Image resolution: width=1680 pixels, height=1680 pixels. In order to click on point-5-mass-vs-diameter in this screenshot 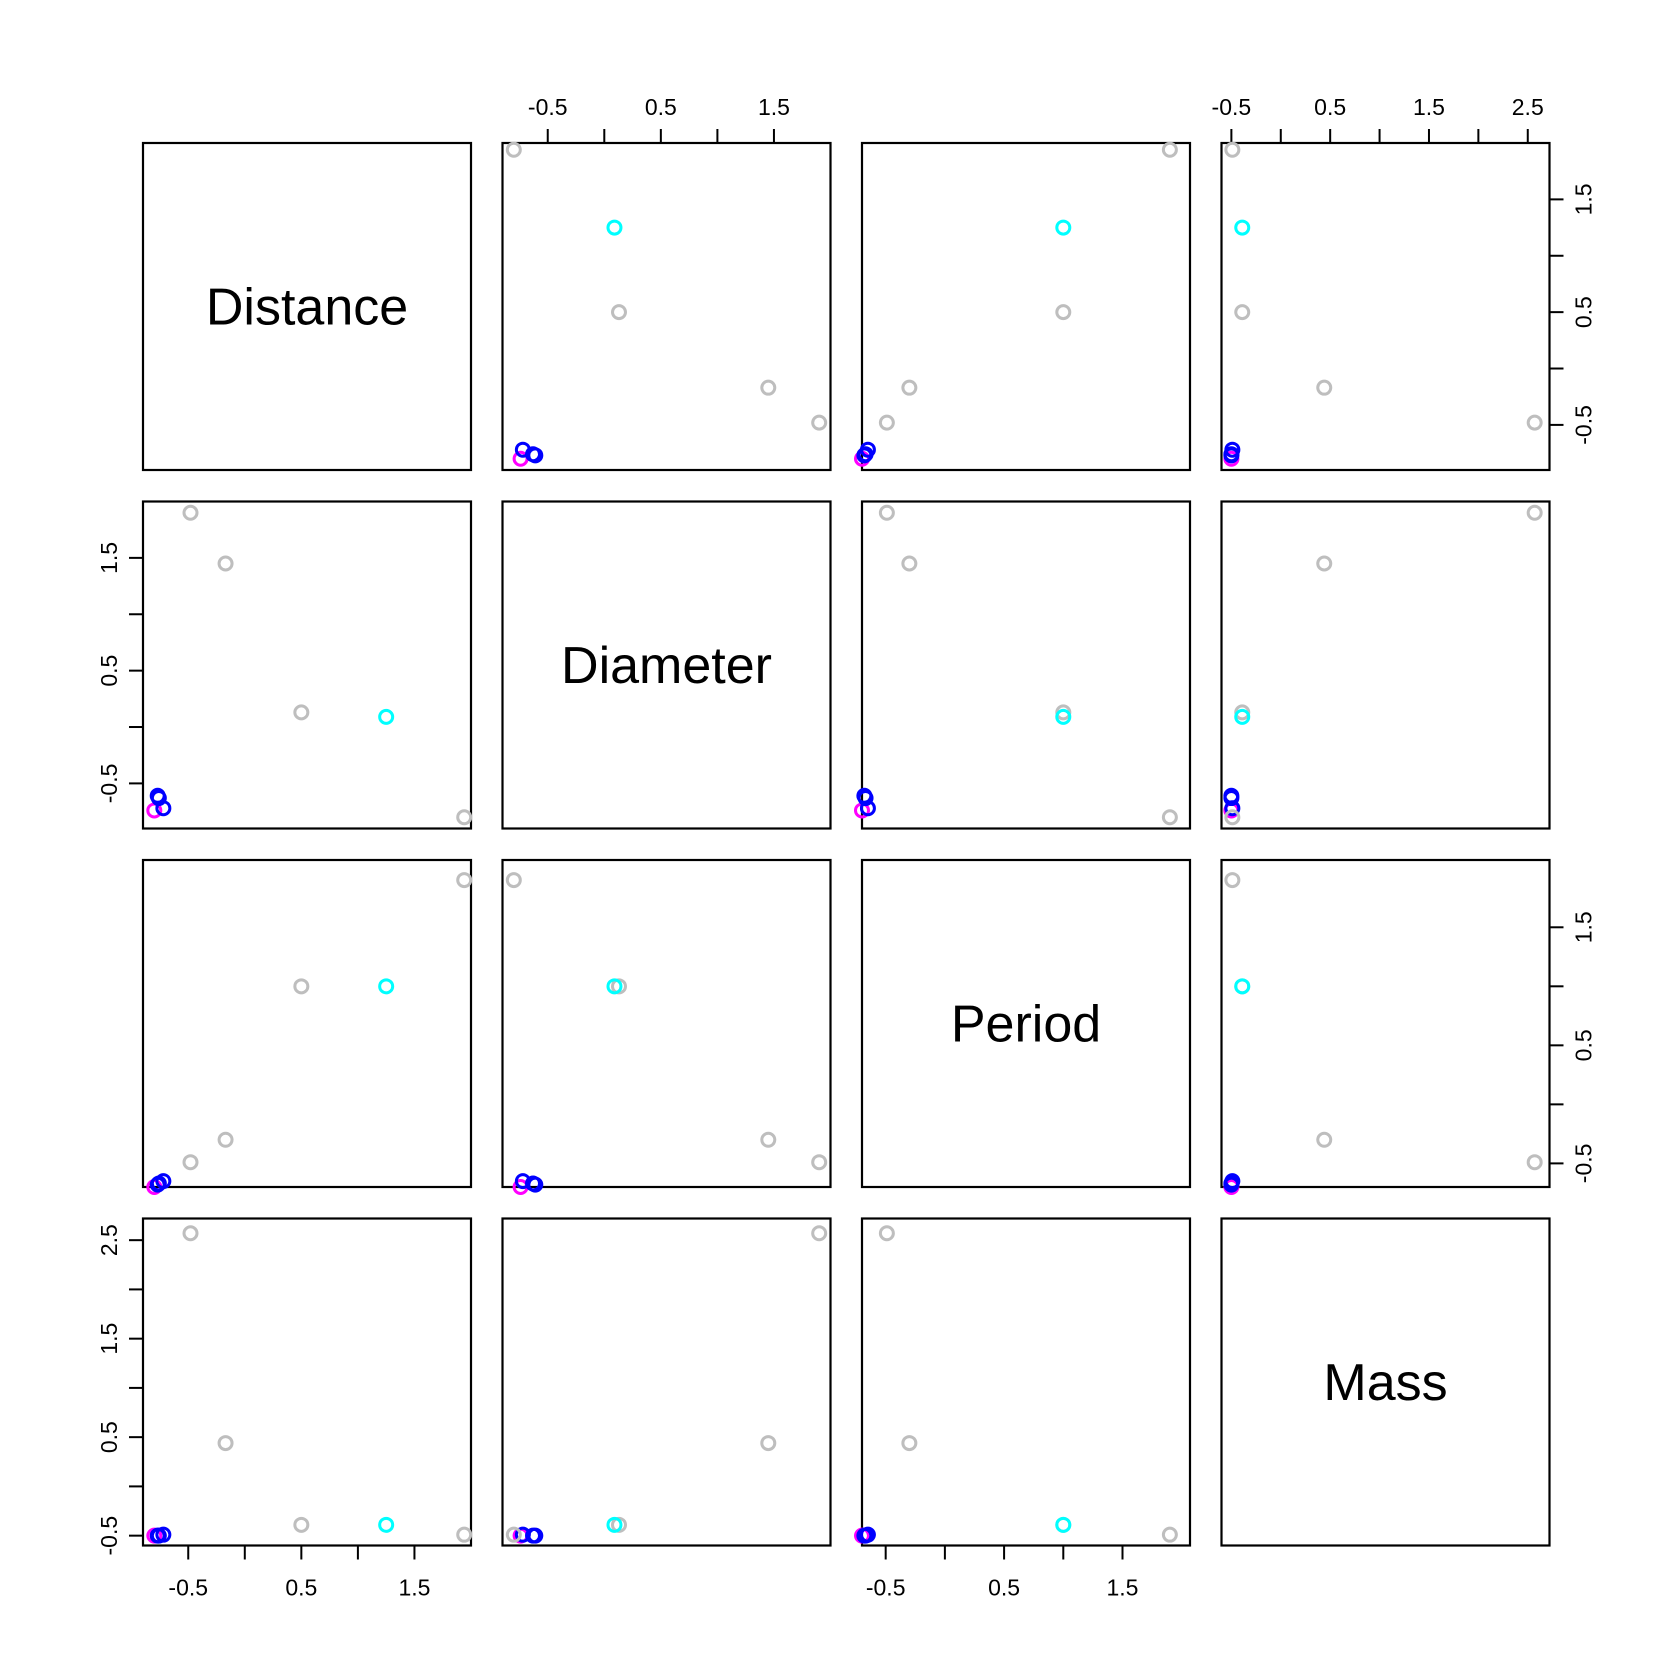, I will do `click(768, 1443)`.